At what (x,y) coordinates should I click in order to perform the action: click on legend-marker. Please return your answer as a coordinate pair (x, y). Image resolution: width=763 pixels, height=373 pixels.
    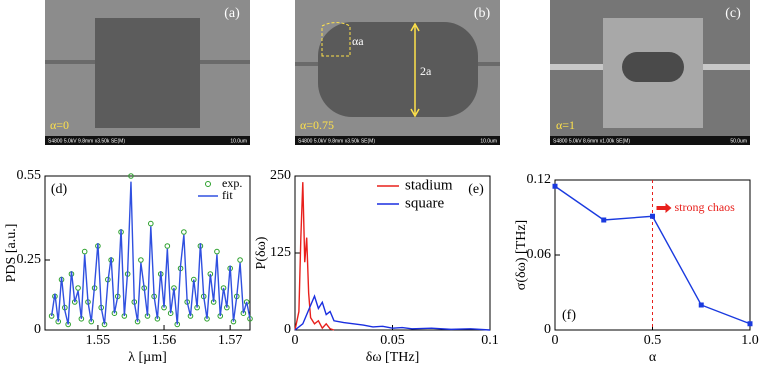
    Looking at the image, I should click on (208, 184).